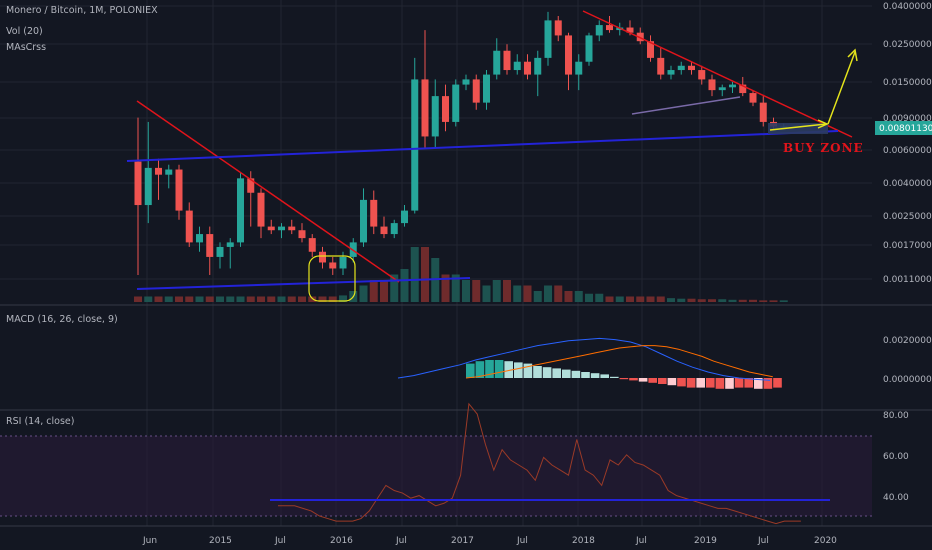 The width and height of the screenshot is (932, 550). I want to click on price-tick: 0.04000000, so click(907, 7).